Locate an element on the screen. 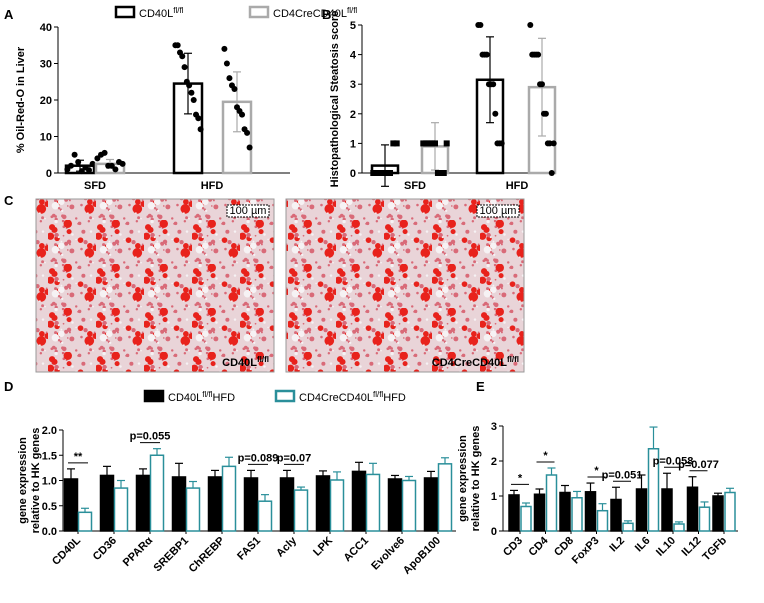  y-tick-label: 0.0 is located at coordinates (49, 532).